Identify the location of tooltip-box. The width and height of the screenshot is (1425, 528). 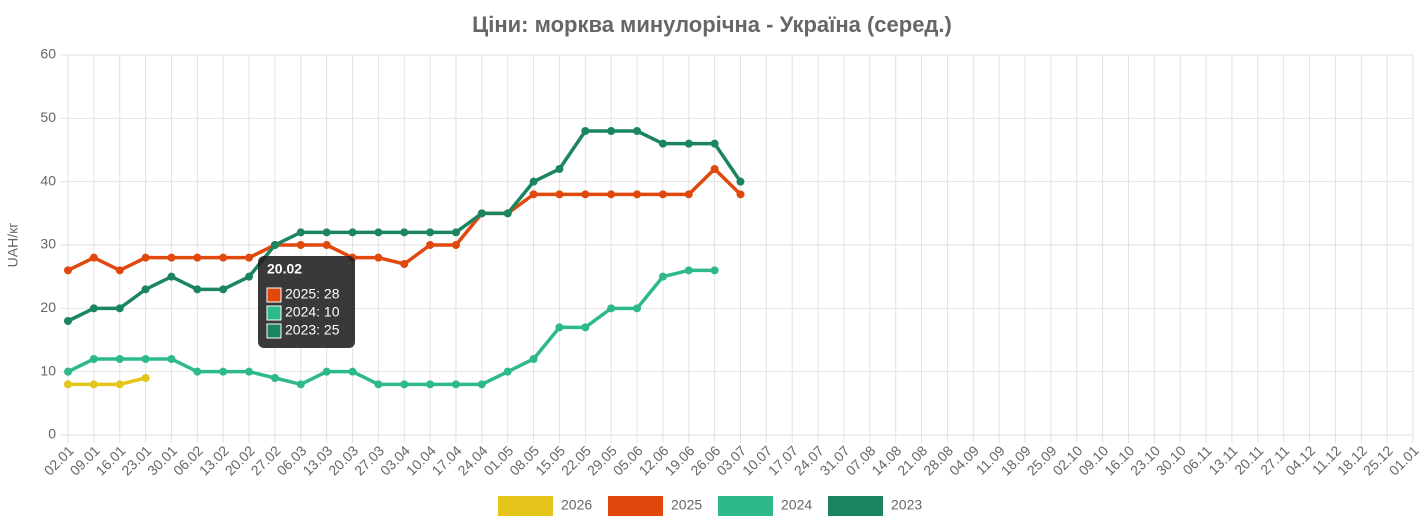
(306, 302).